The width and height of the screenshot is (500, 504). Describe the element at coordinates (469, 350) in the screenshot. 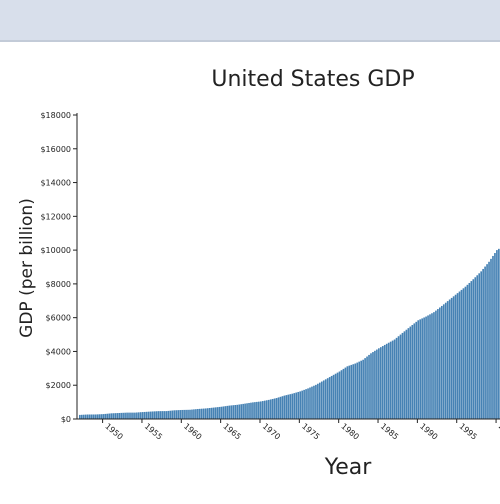

I see `bar-1996-q3` at that location.